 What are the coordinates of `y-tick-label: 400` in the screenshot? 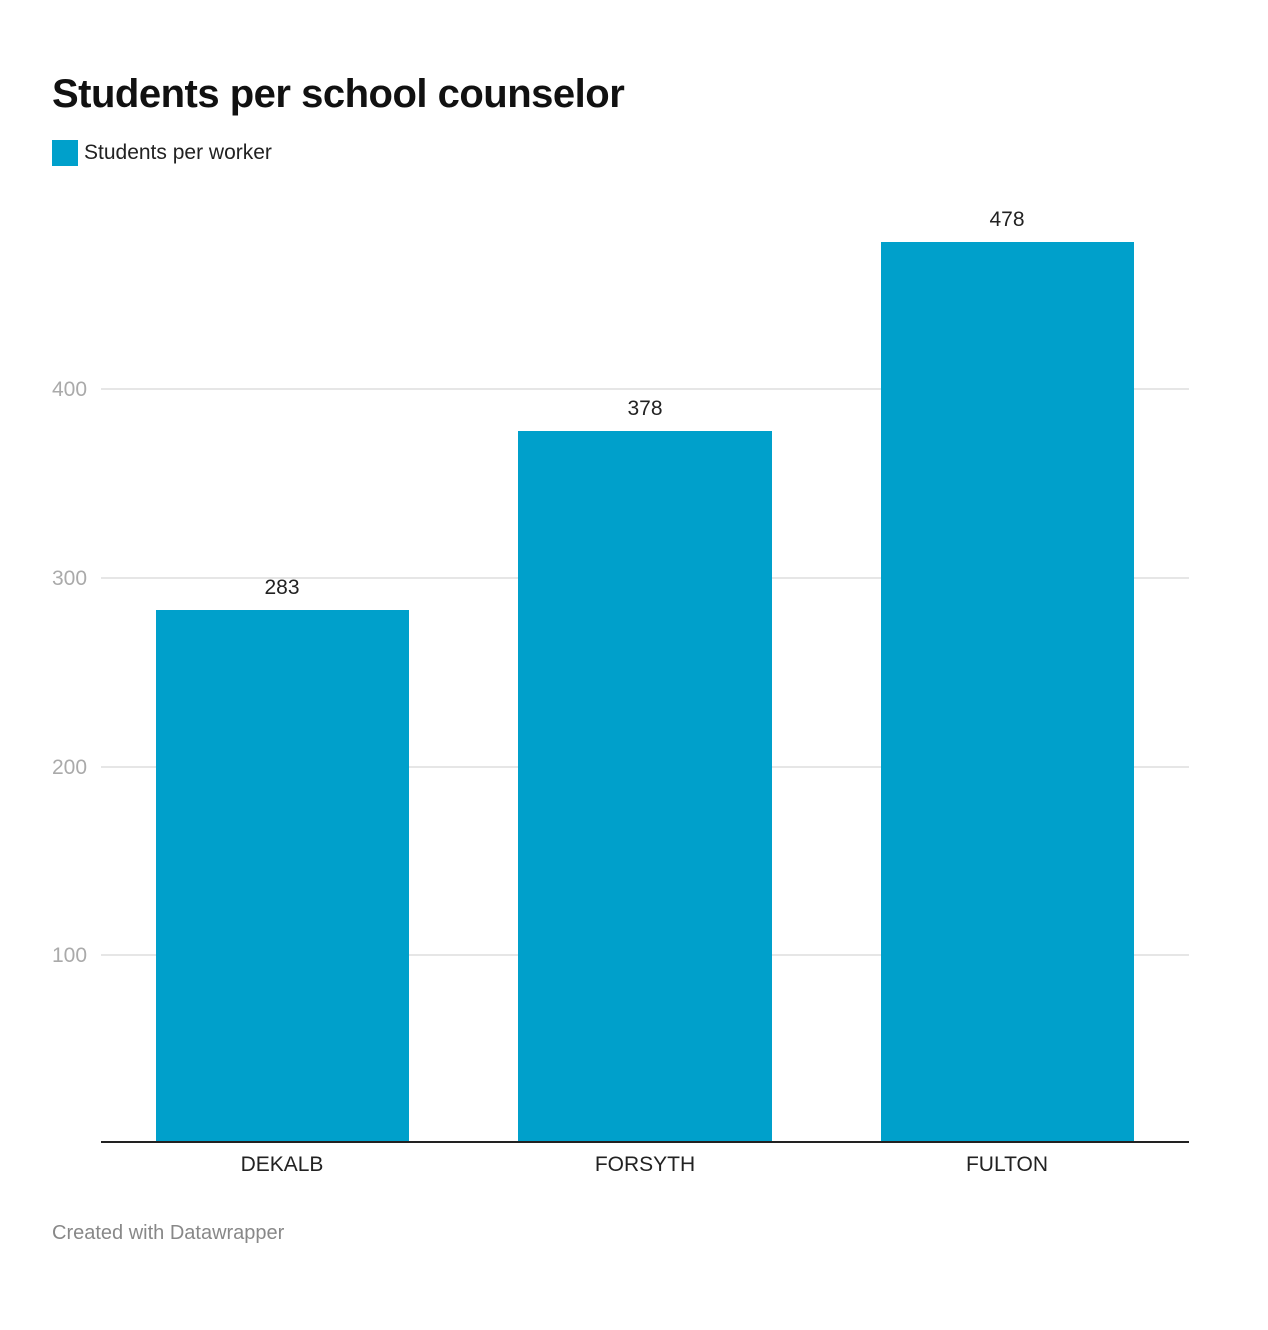 It's located at (70, 389).